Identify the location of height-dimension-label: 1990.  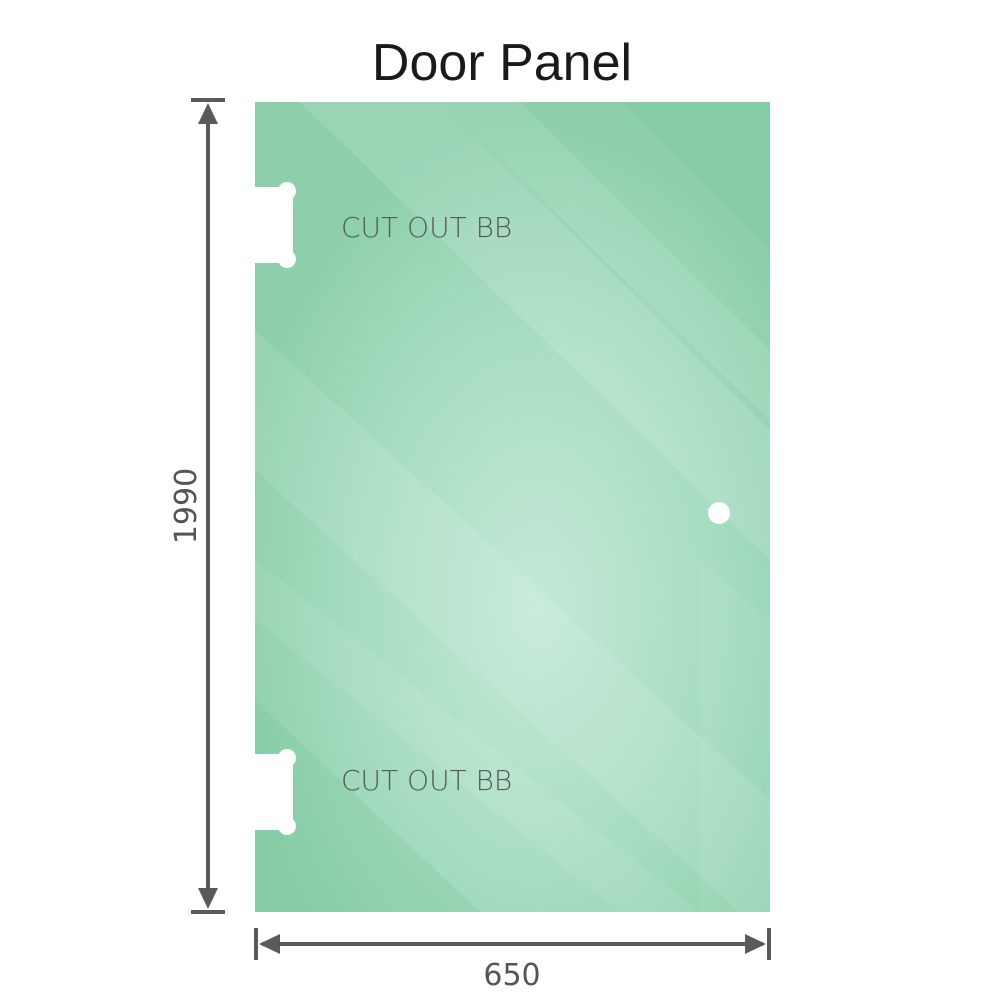
(186, 506).